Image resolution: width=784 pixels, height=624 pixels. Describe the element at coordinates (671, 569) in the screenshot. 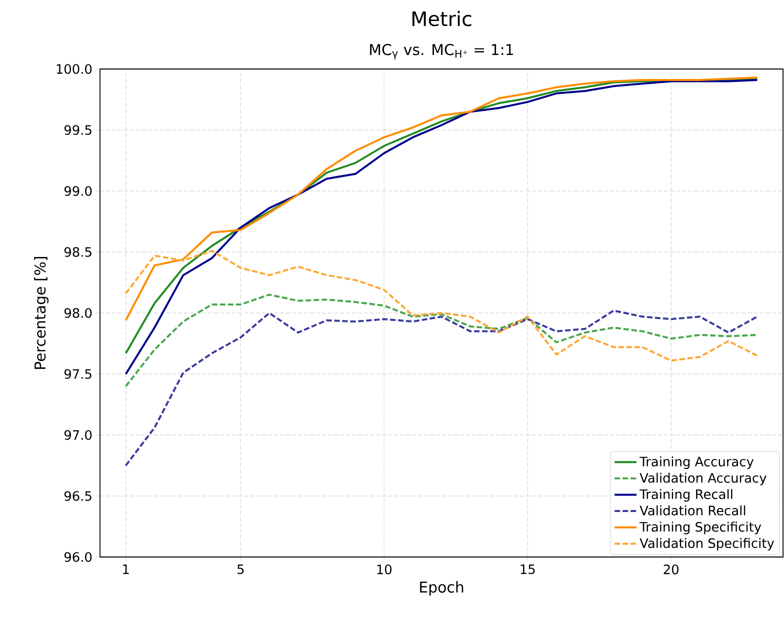

I see `x-tick-label: 20` at that location.